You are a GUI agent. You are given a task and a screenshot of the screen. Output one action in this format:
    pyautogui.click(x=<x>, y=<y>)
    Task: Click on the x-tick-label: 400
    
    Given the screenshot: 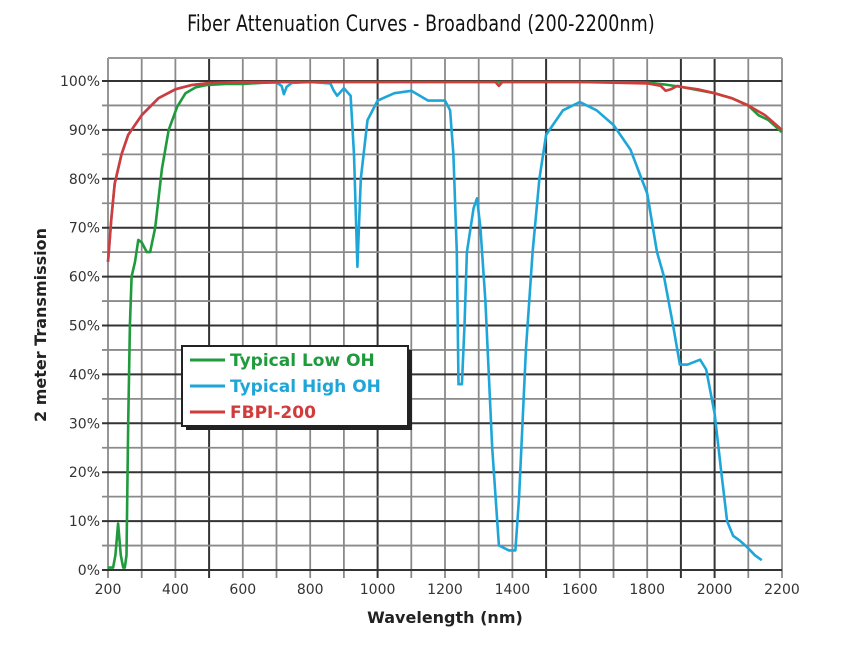 What is the action you would take?
    pyautogui.click(x=175, y=590)
    